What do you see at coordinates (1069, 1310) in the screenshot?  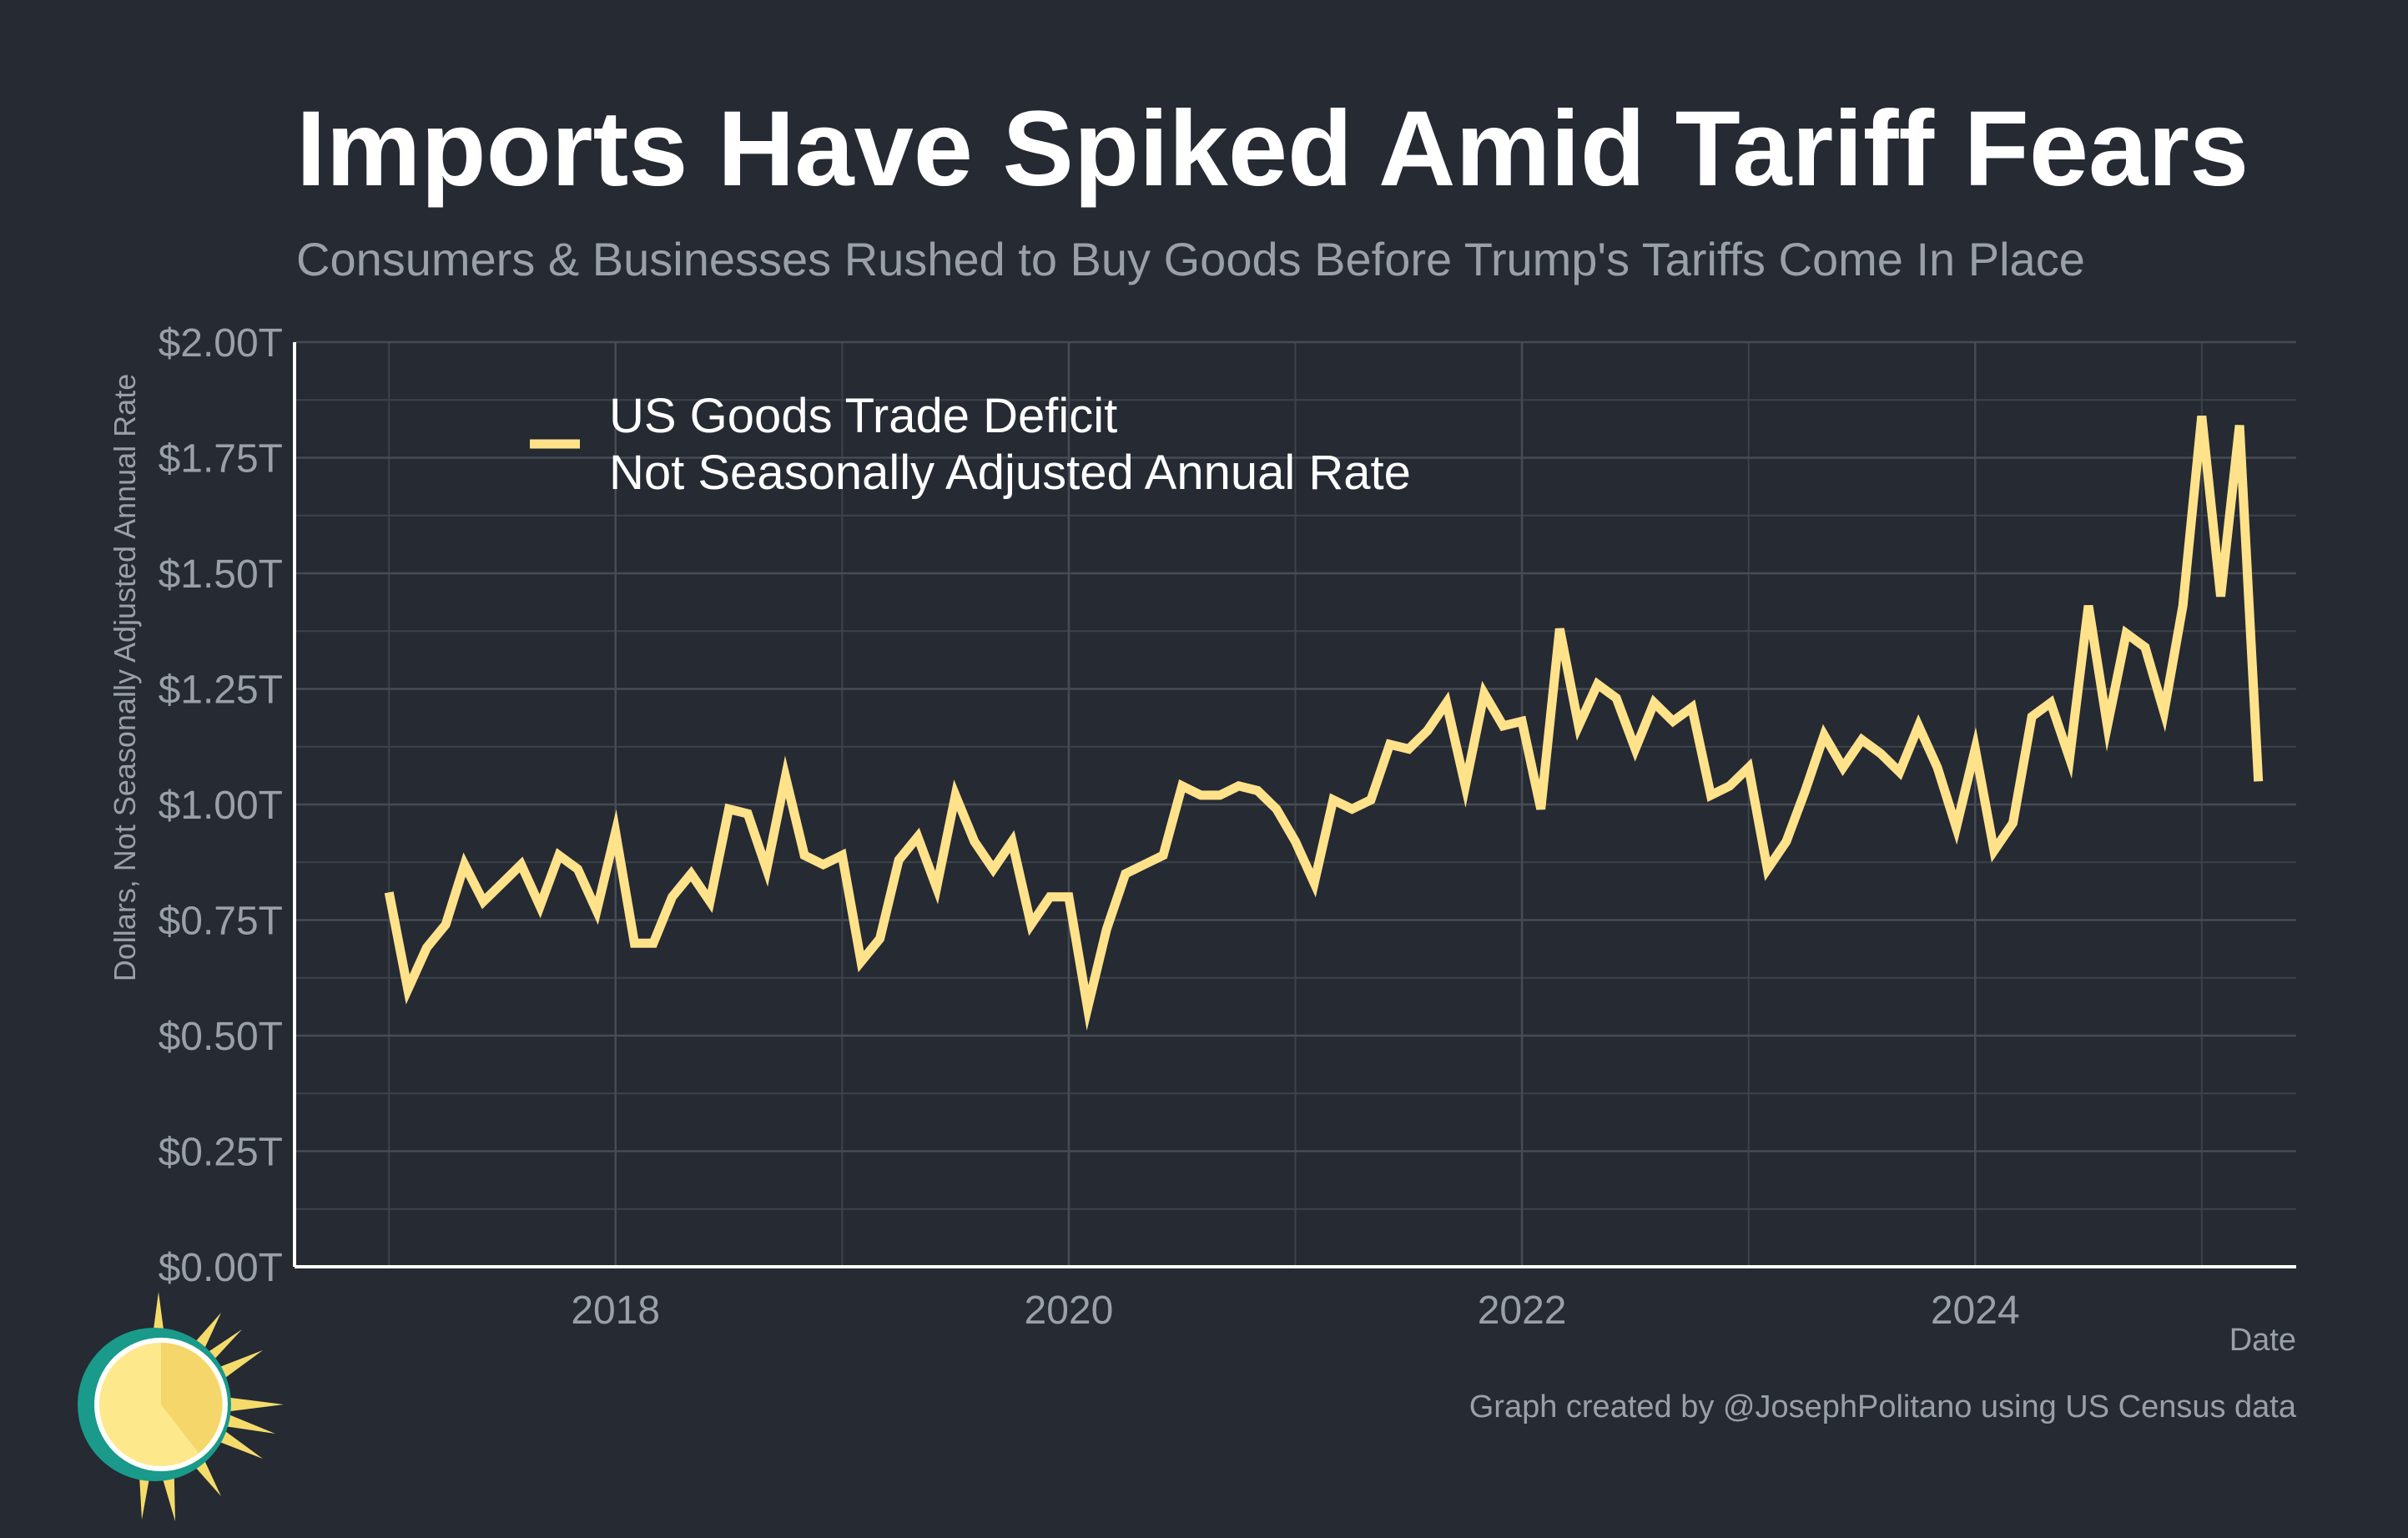 I see `x-tick-label: 2020` at bounding box center [1069, 1310].